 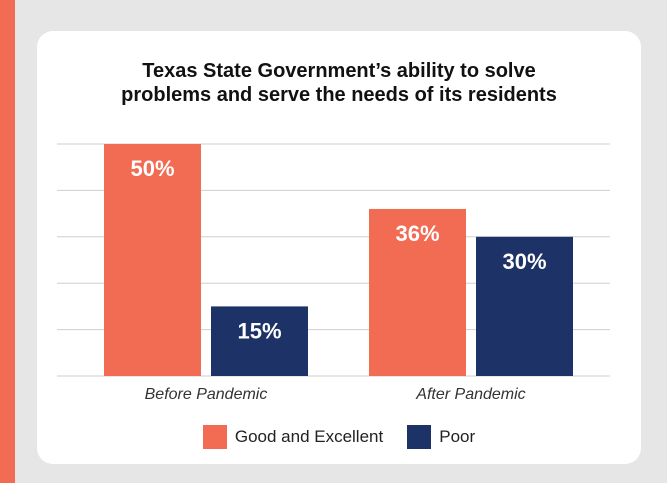 What do you see at coordinates (259, 330) in the screenshot?
I see `data-label: 15%` at bounding box center [259, 330].